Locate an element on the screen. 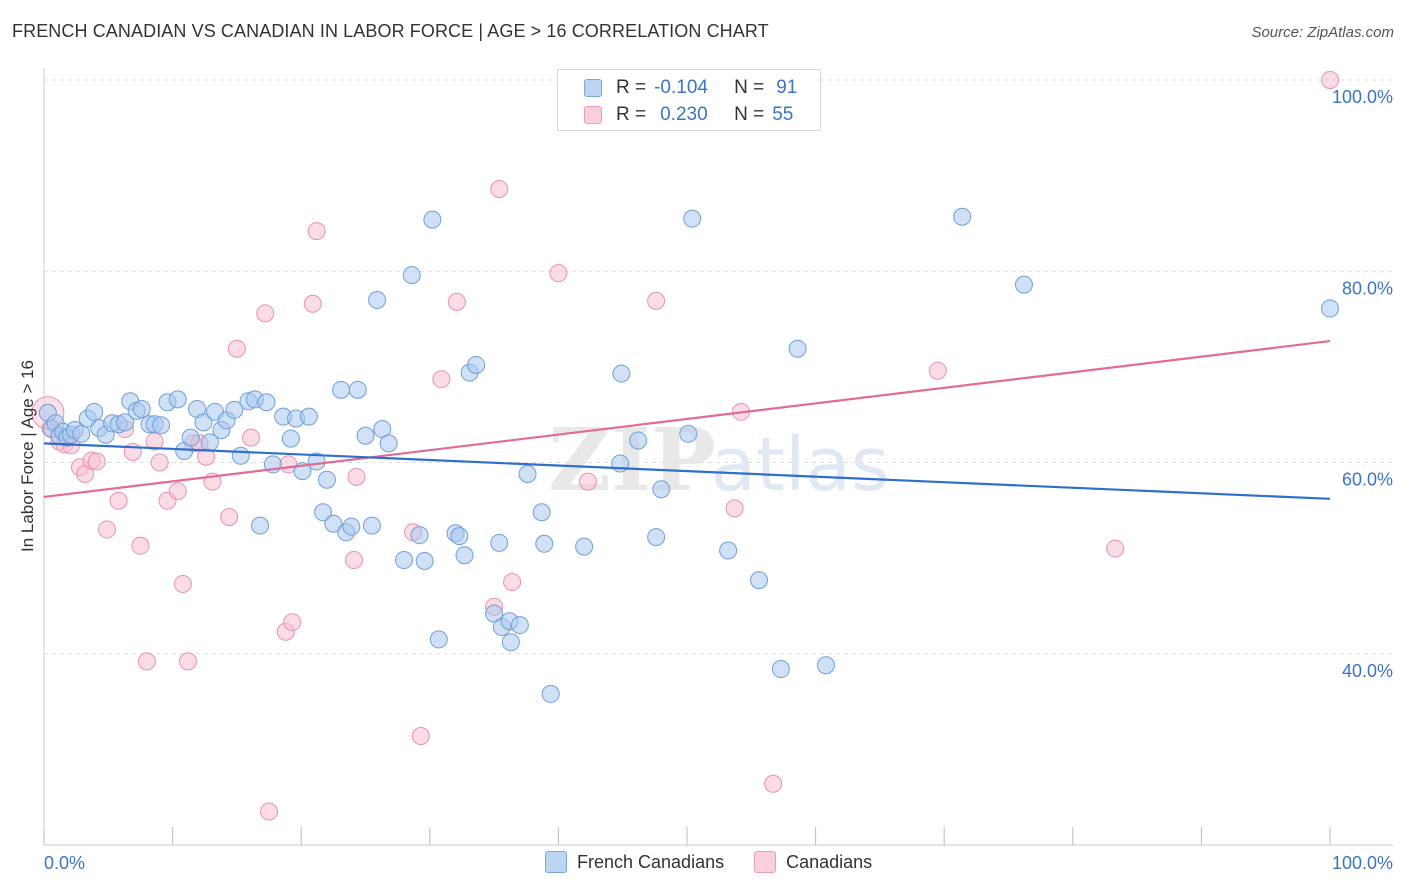  correlation-legend: R = -0.104 N = 91 R = 0.230 N = 55 is located at coordinates (689, 100).